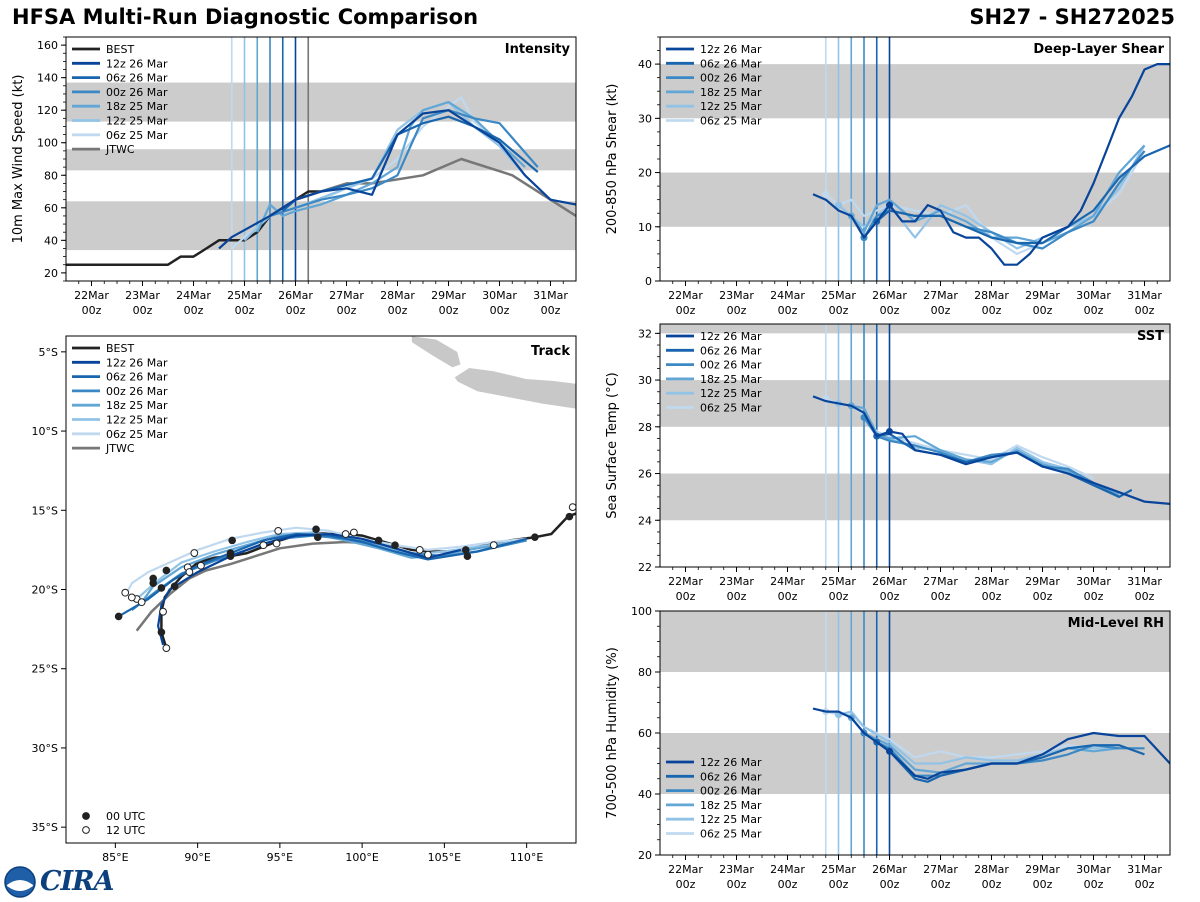  Describe the element at coordinates (645, 520) in the screenshot. I see `y-tick-label: 24` at that location.